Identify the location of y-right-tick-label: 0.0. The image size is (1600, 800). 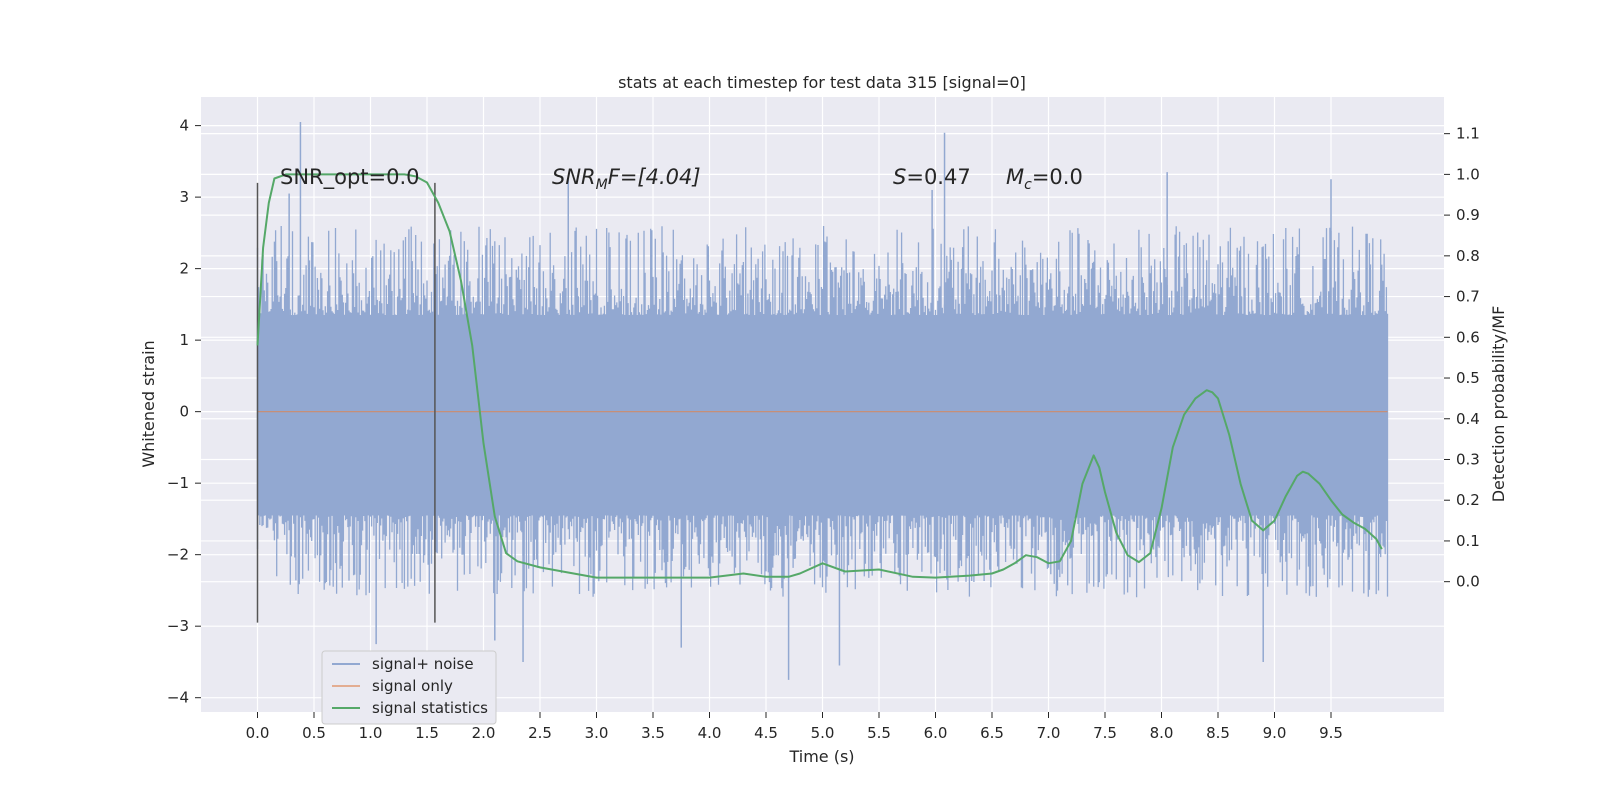
(1468, 582).